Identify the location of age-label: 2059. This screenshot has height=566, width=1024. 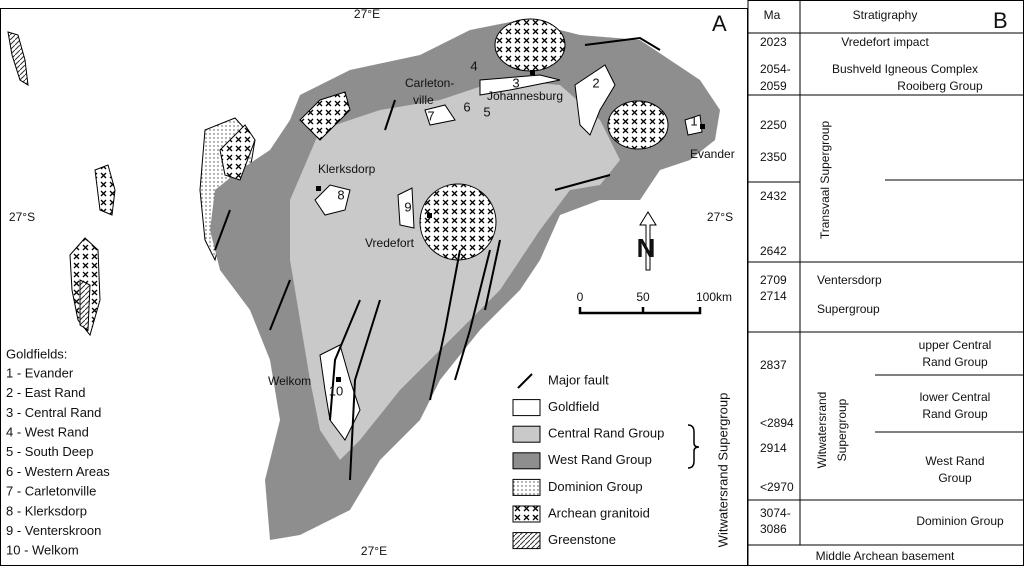
(773, 86).